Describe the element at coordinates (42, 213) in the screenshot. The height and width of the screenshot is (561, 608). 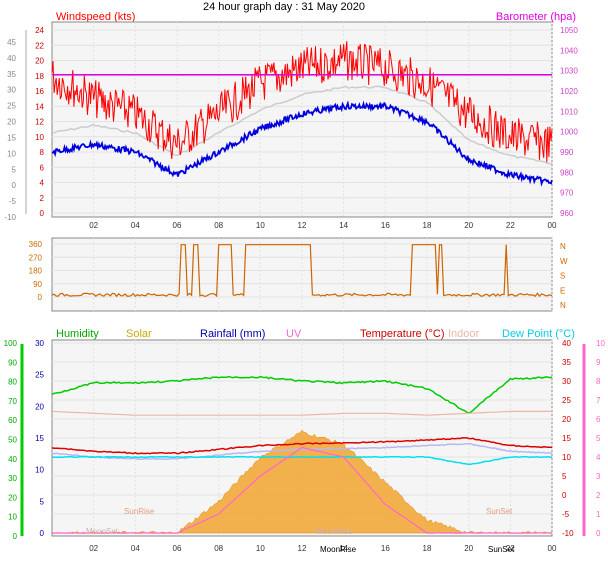
I see `wind-axis-tick: 0` at that location.